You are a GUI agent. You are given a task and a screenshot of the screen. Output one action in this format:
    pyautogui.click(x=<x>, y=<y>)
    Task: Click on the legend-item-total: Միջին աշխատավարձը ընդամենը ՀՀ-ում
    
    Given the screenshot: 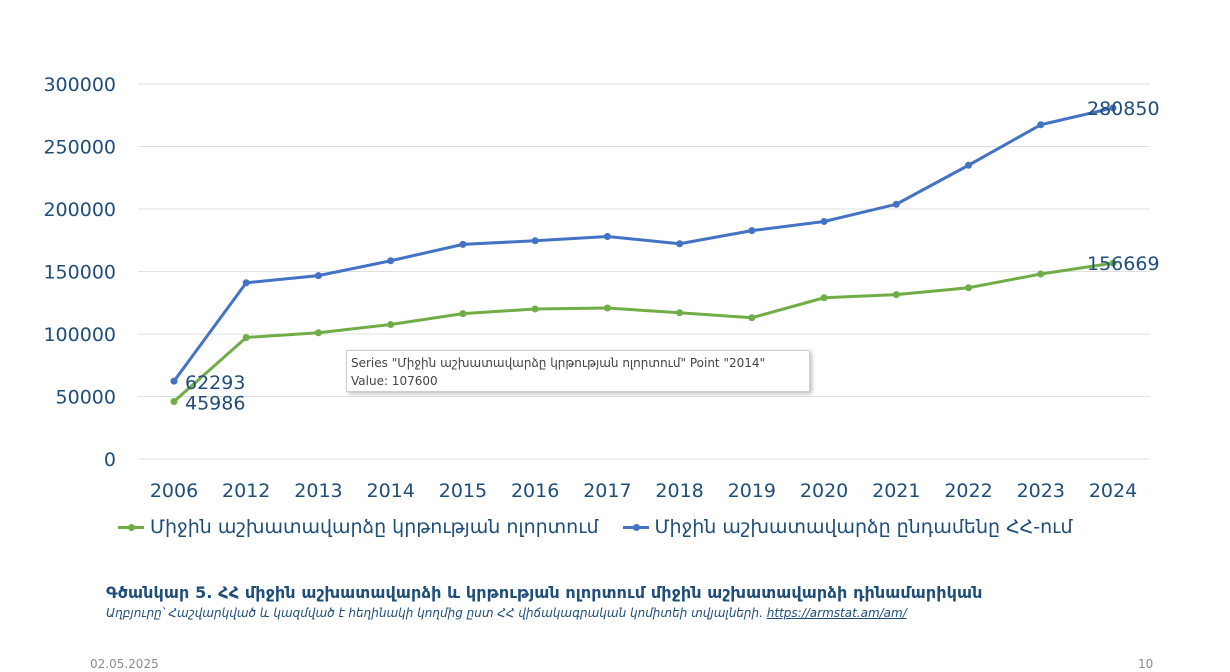 What is the action you would take?
    pyautogui.click(x=847, y=527)
    